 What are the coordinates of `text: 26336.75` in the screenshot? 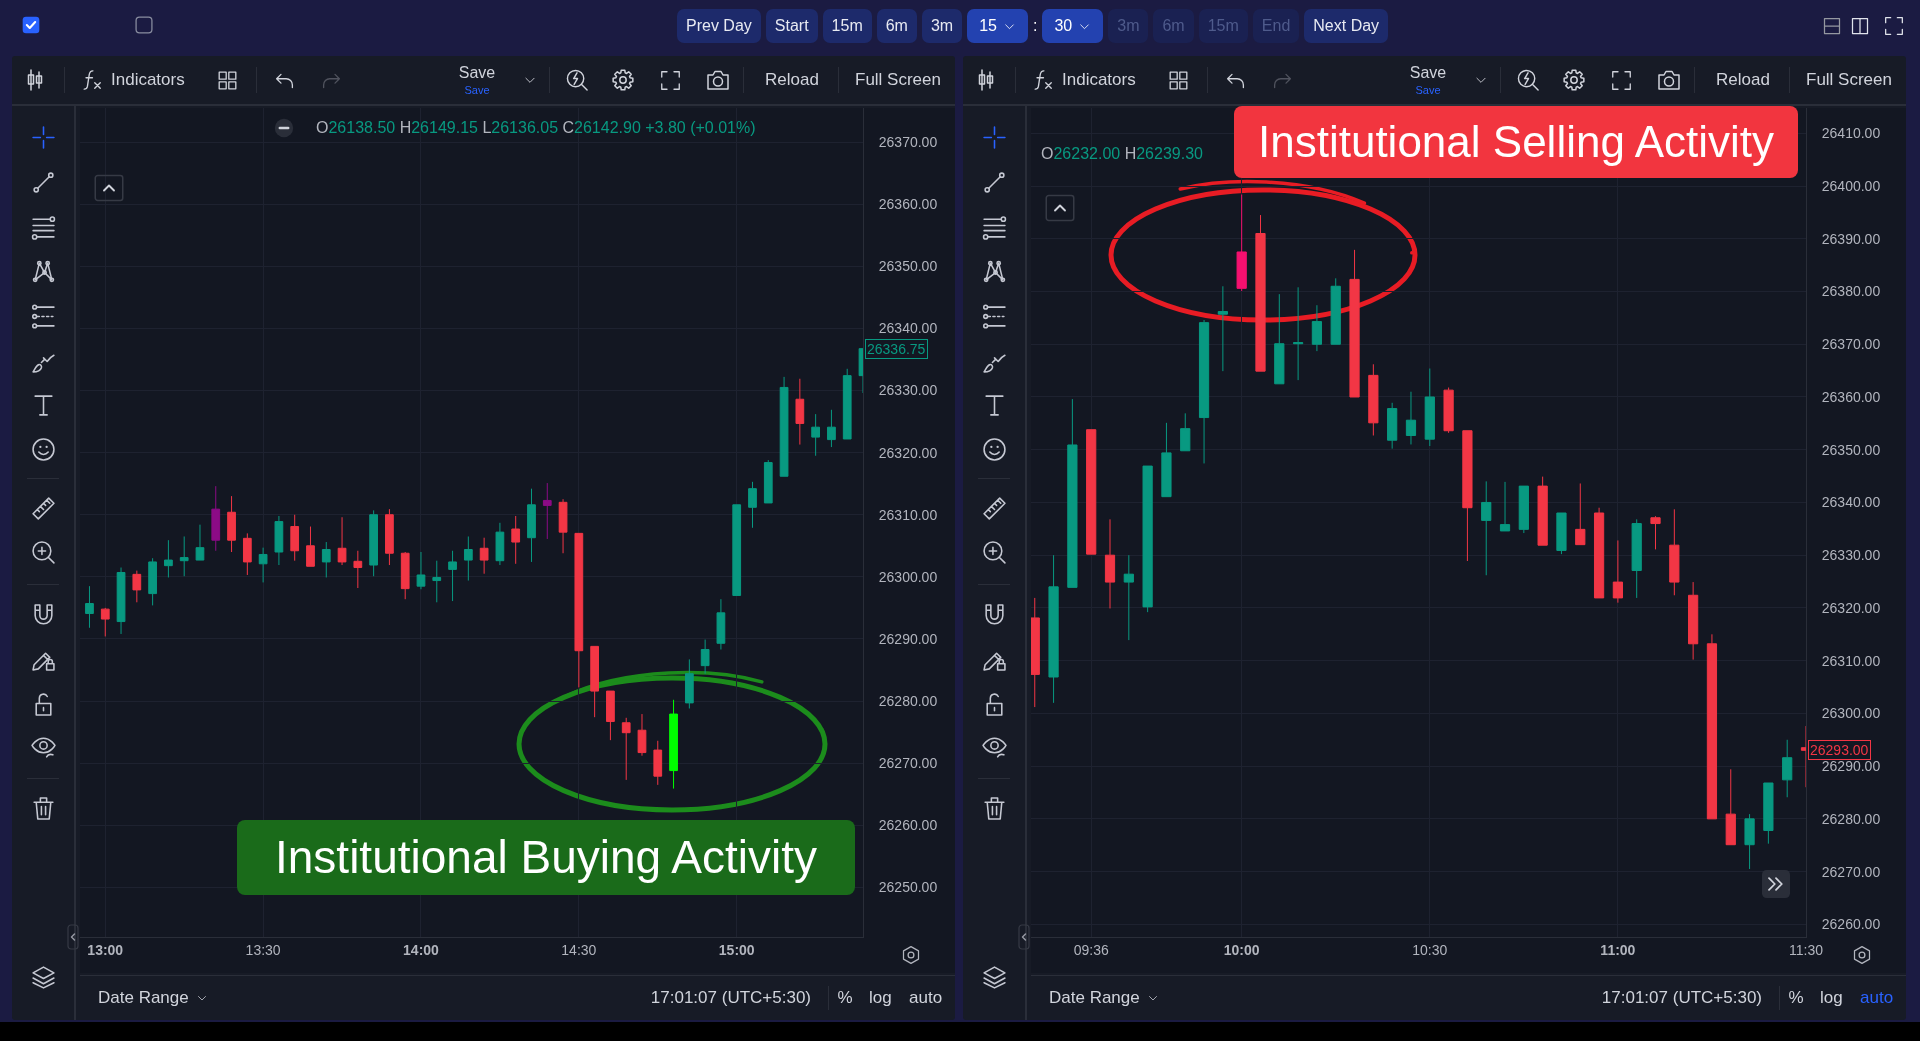 It's located at (896, 349).